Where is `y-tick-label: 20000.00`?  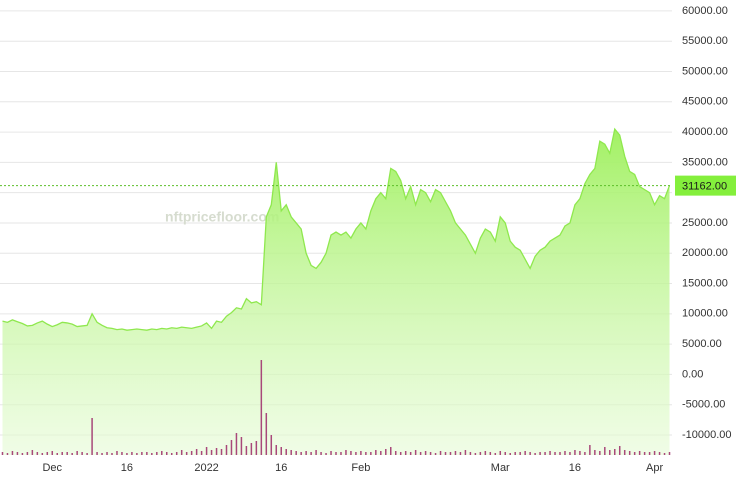
y-tick-label: 20000.00 is located at coordinates (705, 253).